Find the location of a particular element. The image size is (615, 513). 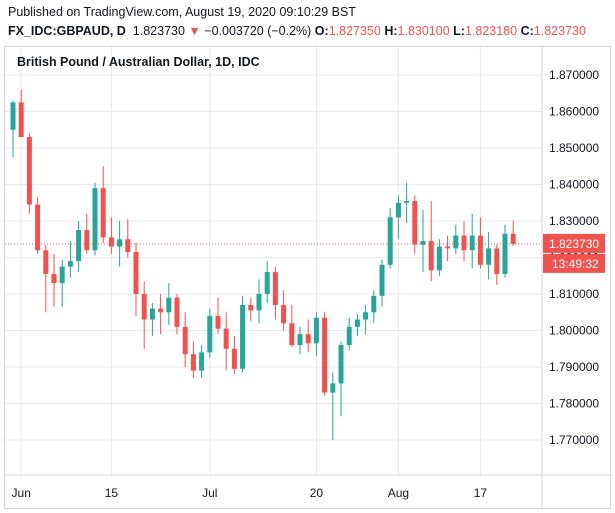

x-tick-label: 17 is located at coordinates (481, 493).